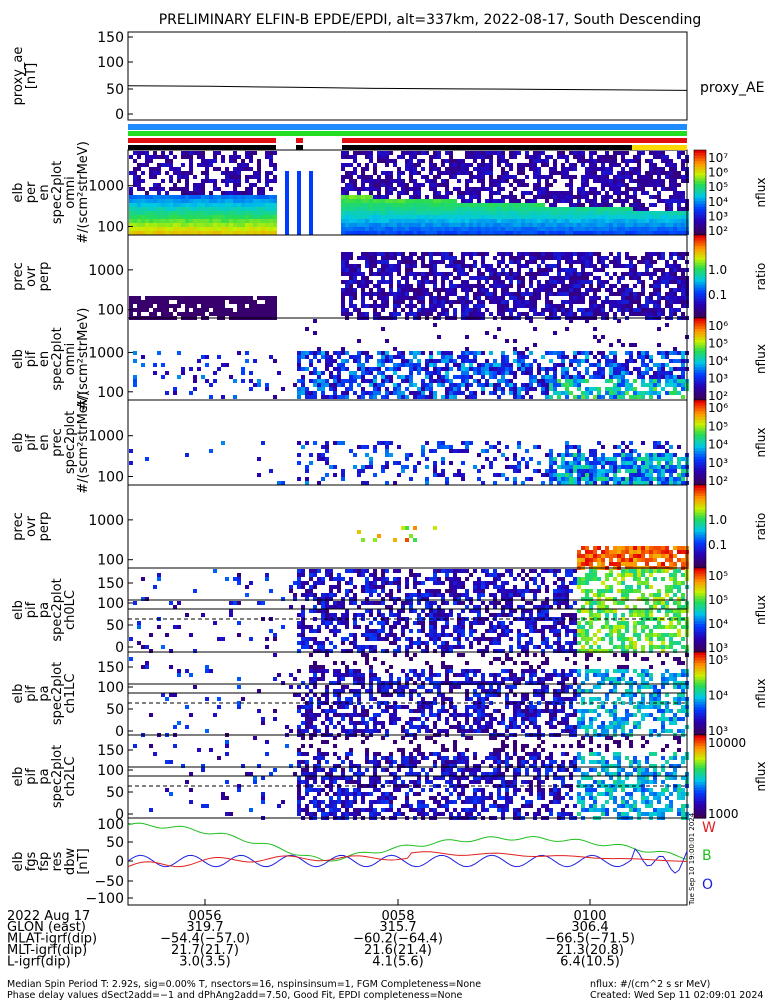 Image resolution: width=775 pixels, height=1000 pixels. I want to click on colorbar-cell, so click(700, 303).